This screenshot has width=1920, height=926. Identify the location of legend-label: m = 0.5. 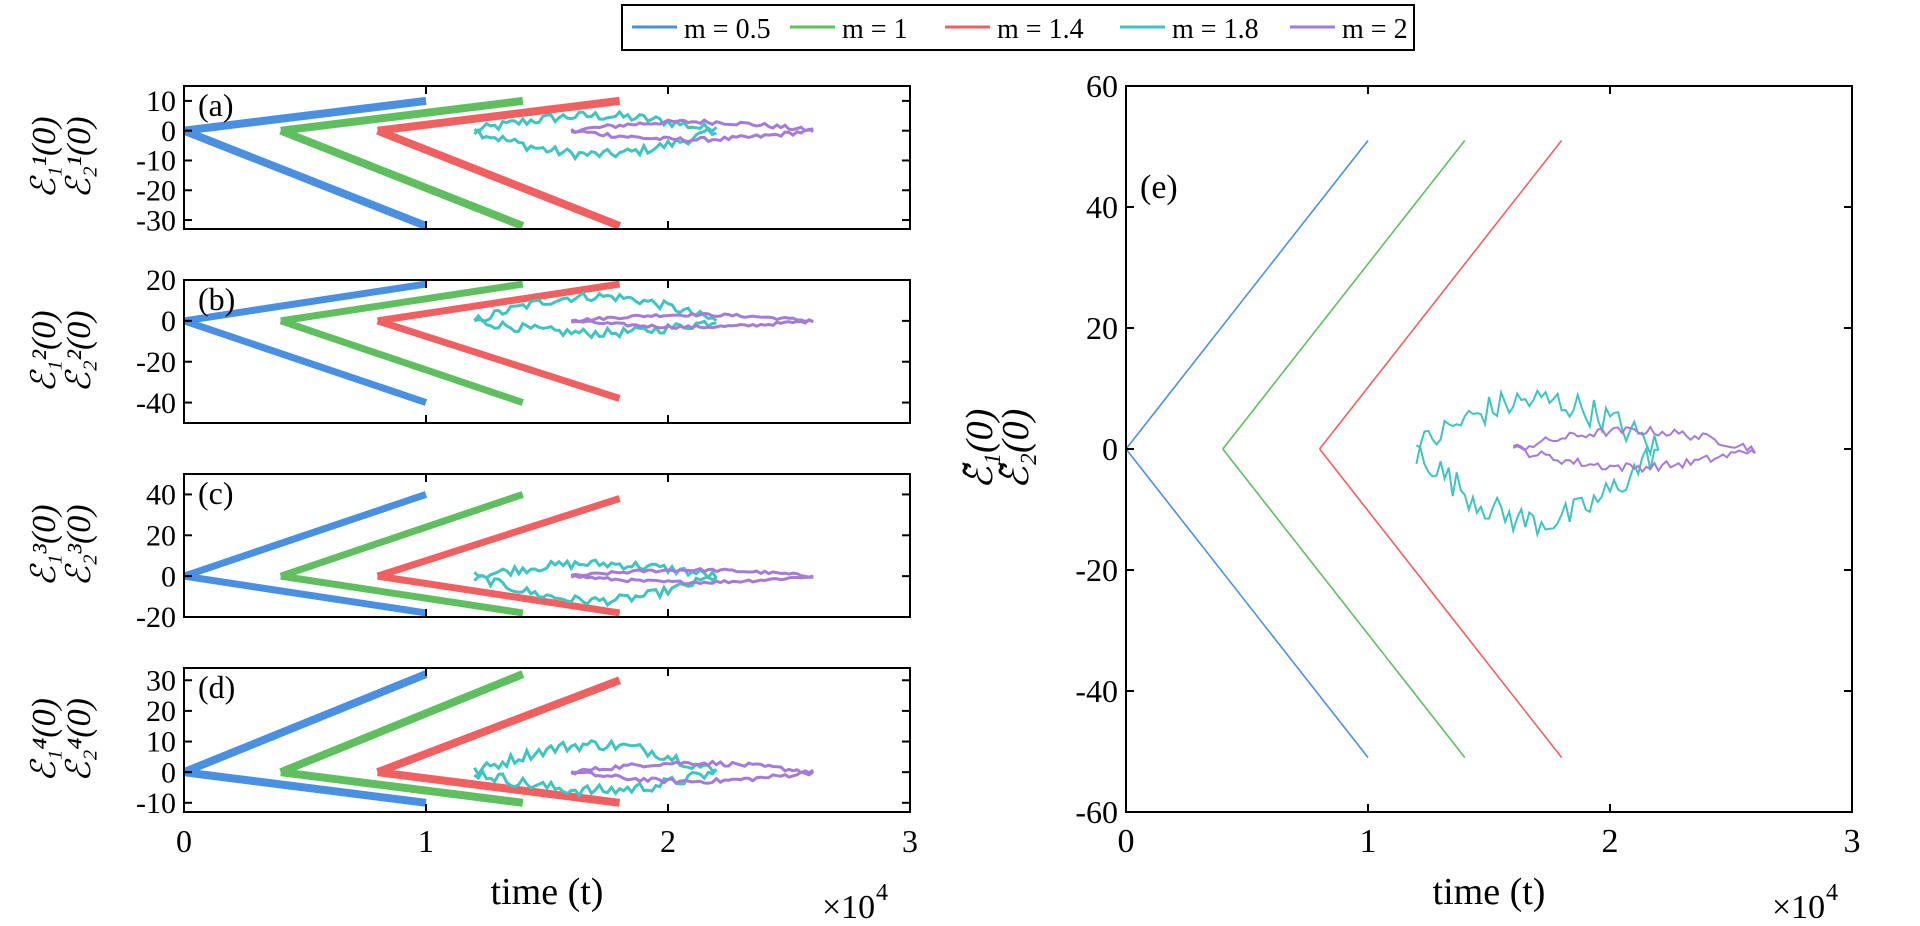
(727, 29).